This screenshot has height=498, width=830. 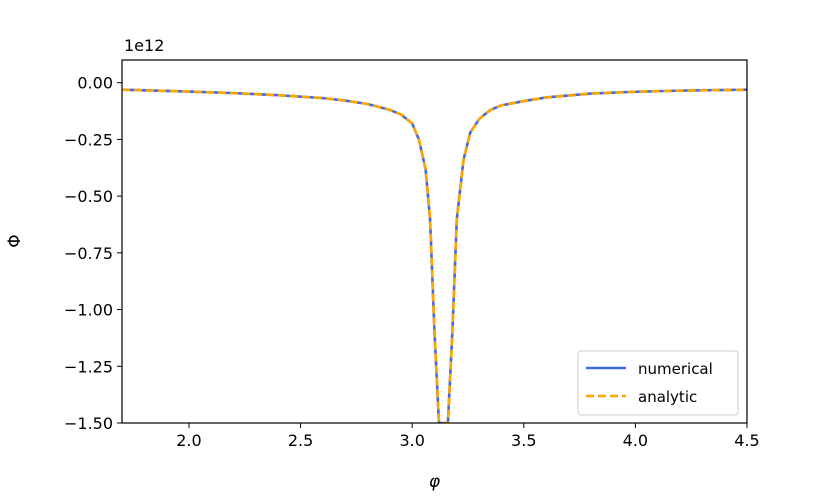 I want to click on y-axis-label: Φ, so click(x=15, y=240).